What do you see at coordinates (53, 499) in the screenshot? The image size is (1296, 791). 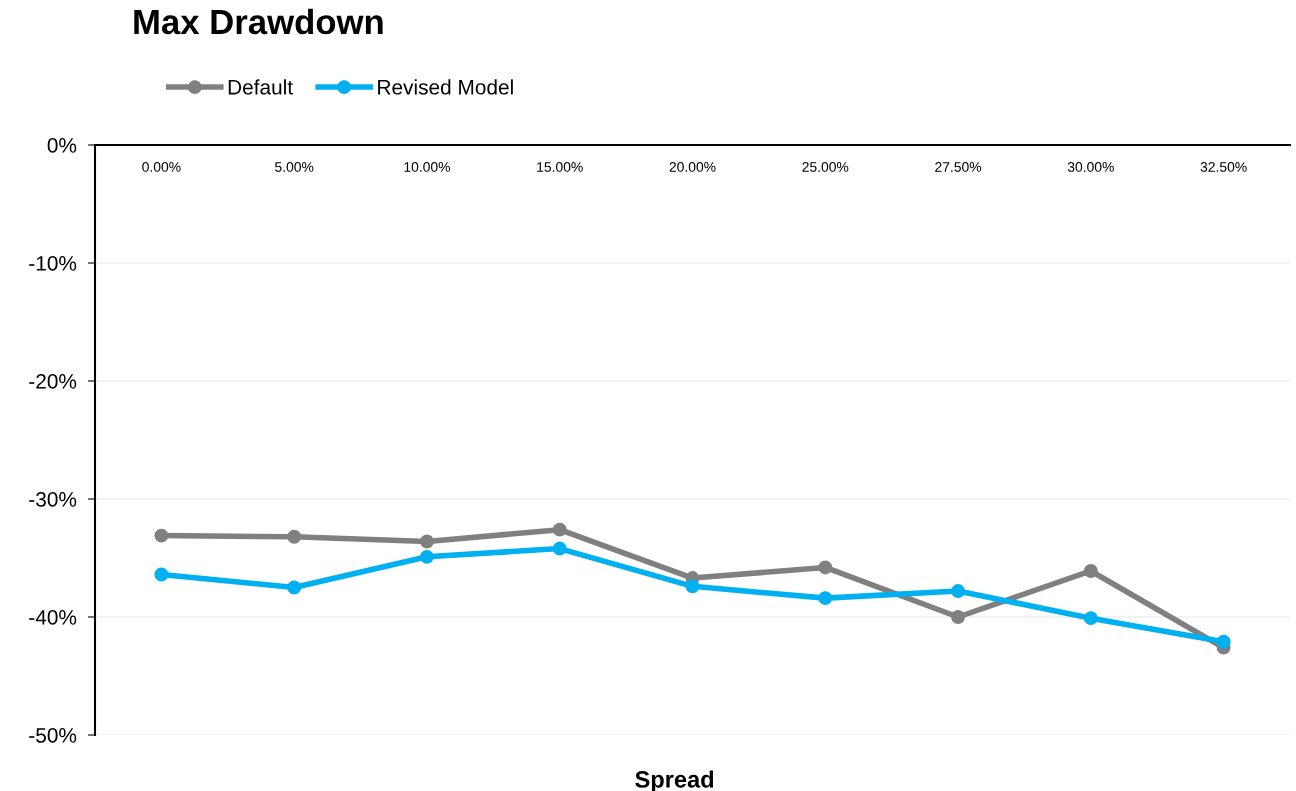 I see `y-tick-label: -30%` at bounding box center [53, 499].